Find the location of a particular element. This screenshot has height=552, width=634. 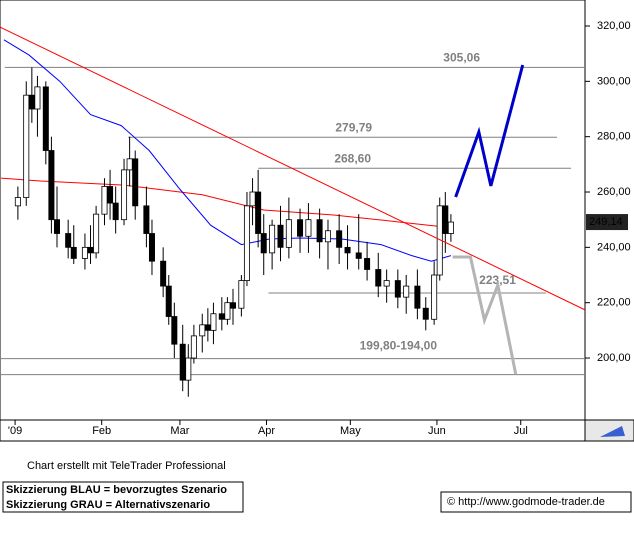

corner-button is located at coordinates (609, 430).